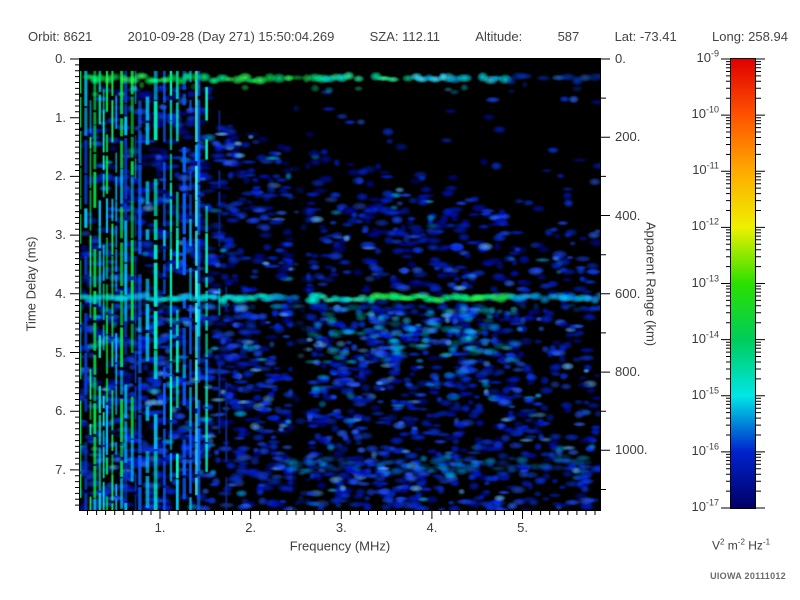 The image size is (800, 600). Describe the element at coordinates (705, 113) in the screenshot. I see `colorbar-tick-label: 10-10` at that location.